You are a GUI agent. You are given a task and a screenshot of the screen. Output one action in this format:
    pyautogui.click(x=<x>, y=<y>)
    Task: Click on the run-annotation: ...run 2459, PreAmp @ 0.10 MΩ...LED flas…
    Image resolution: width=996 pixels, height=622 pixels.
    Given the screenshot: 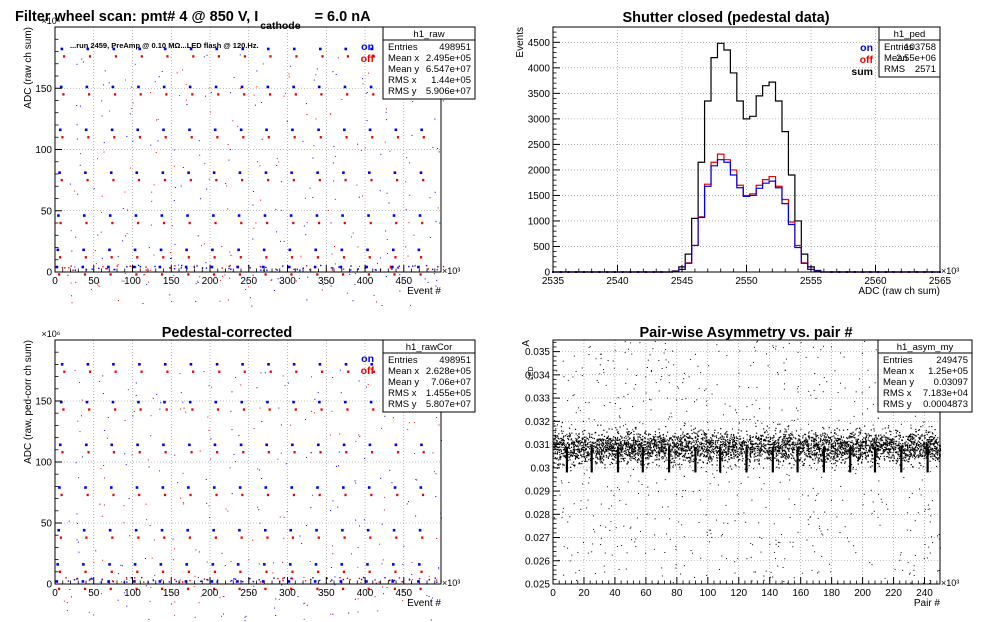 What is the action you would take?
    pyautogui.click(x=164, y=45)
    